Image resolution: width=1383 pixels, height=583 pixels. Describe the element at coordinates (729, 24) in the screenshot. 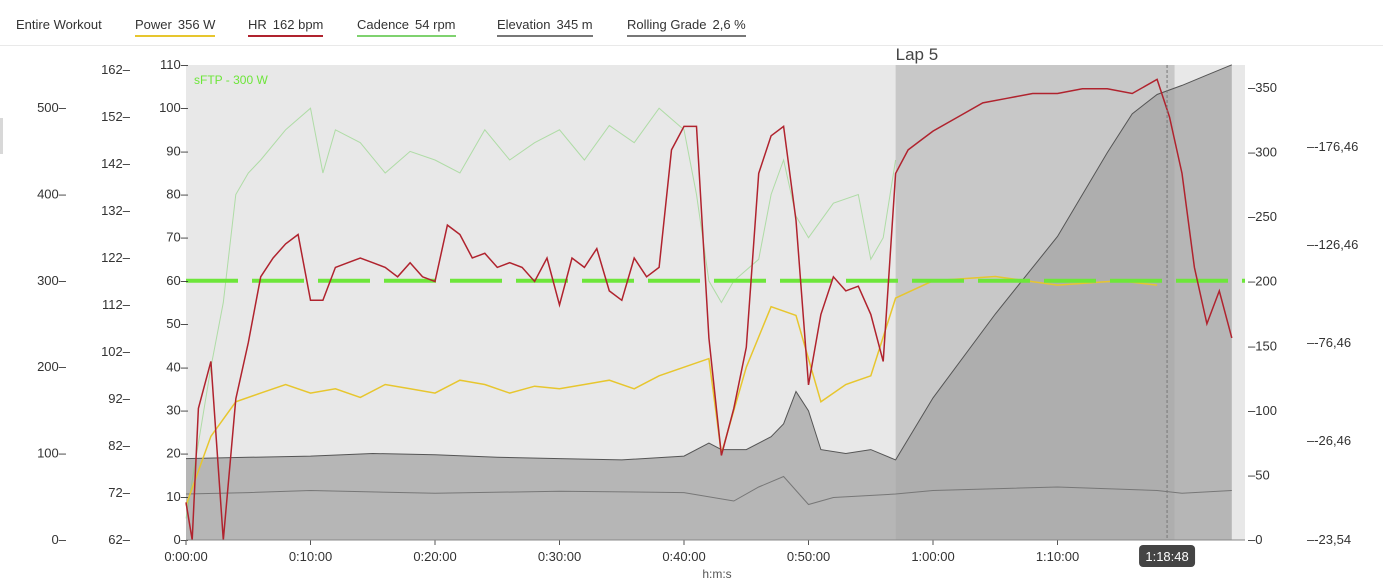

I see `legend-grade-value: 2,6 %` at that location.